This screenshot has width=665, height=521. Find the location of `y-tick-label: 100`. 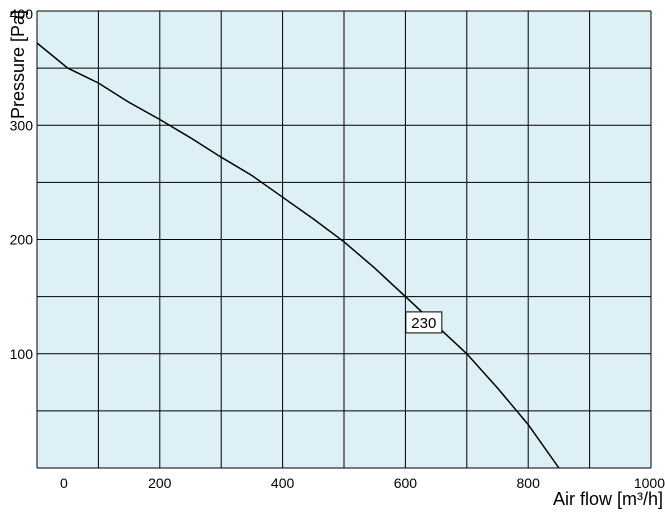

y-tick-label: 100 is located at coordinates (22, 354).